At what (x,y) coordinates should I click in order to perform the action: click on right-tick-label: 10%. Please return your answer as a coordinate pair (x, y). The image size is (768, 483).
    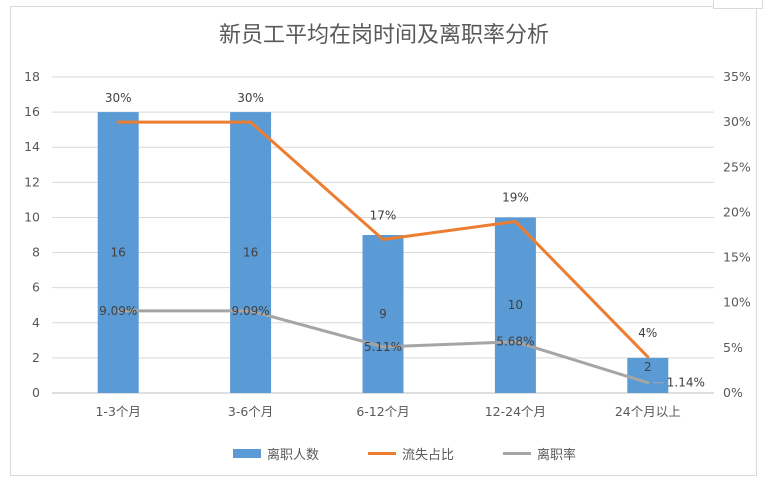
    Looking at the image, I should click on (737, 302).